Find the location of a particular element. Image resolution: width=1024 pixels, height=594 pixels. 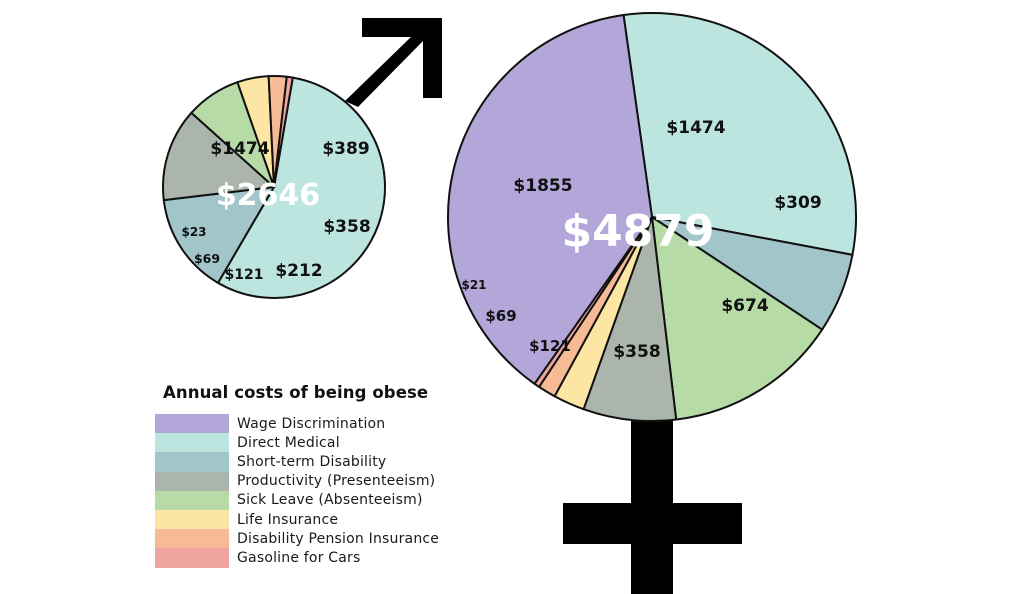

slice-label: $389 is located at coordinates (345, 149).